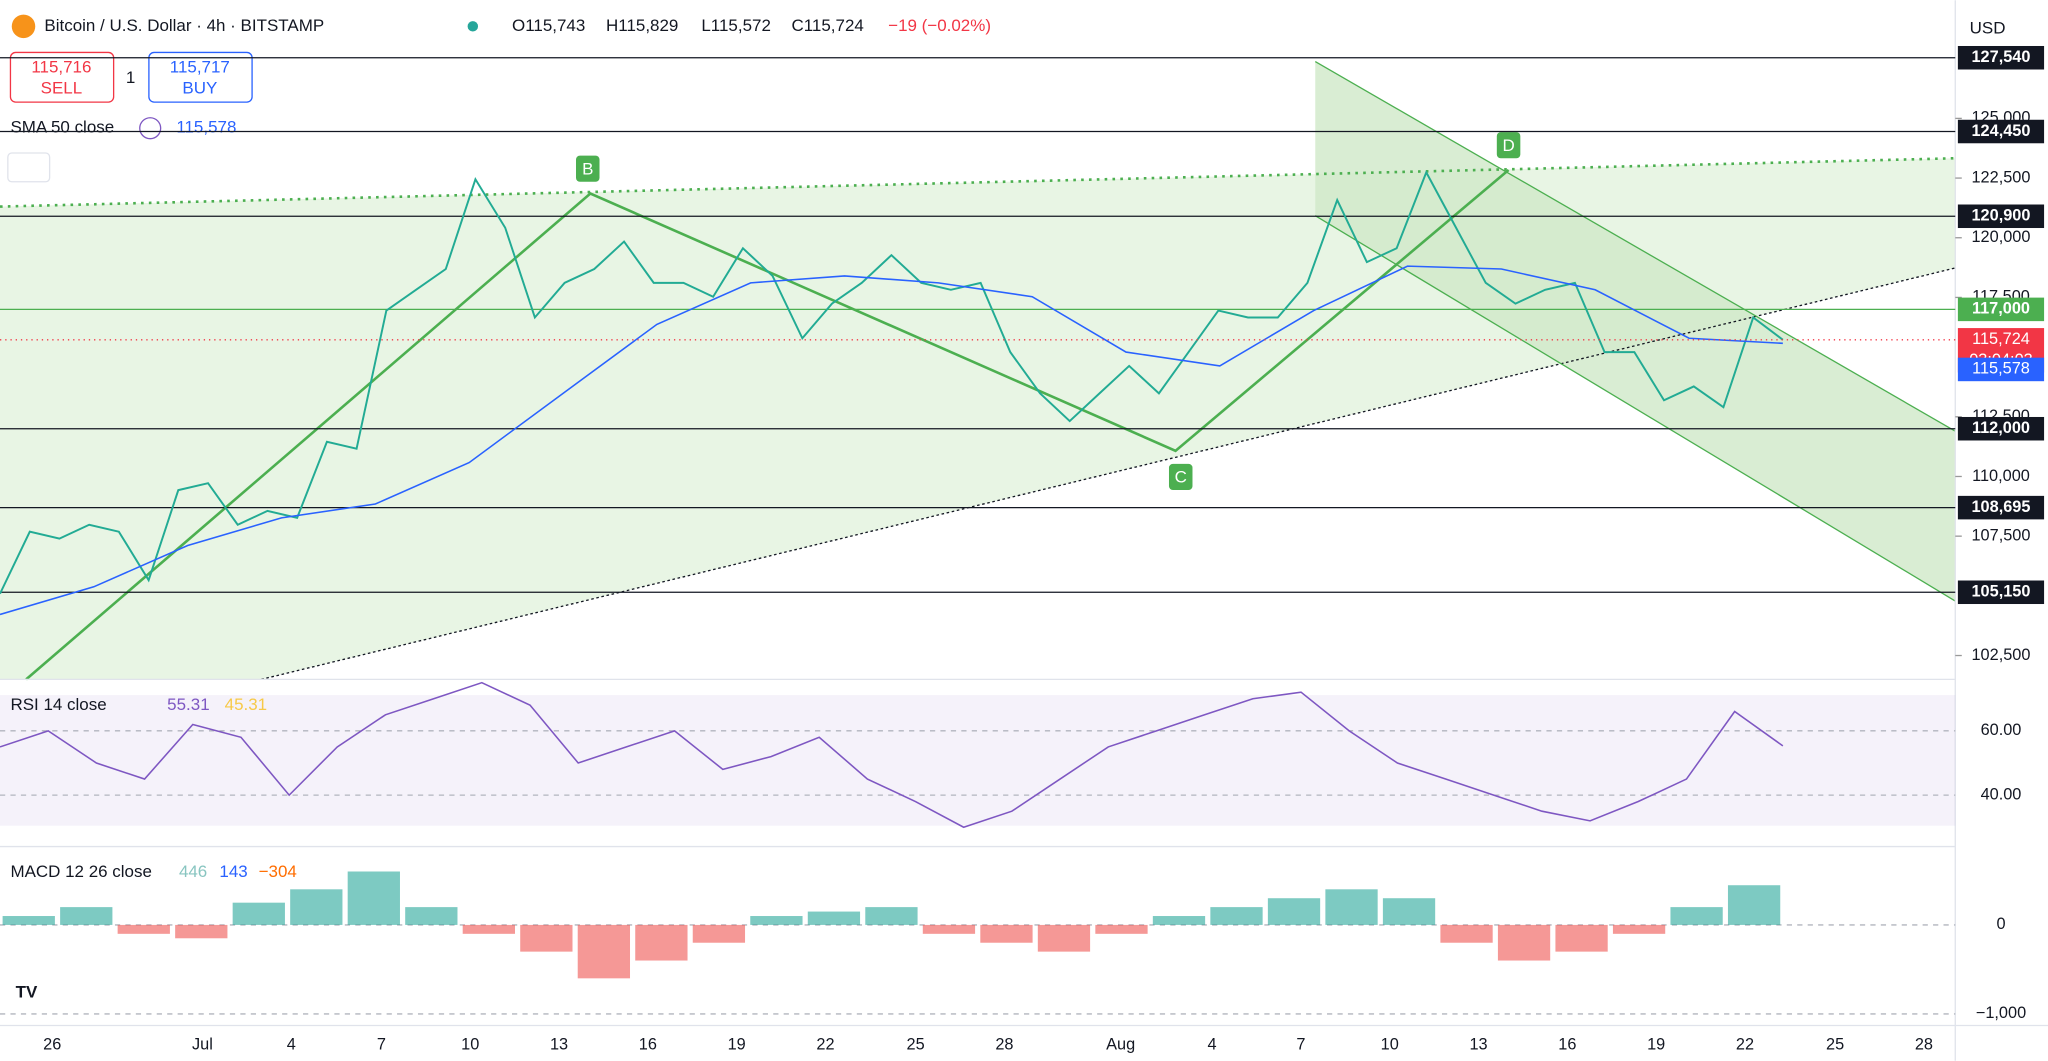 The image size is (2048, 1061). I want to click on pattern-label: B, so click(587, 168).